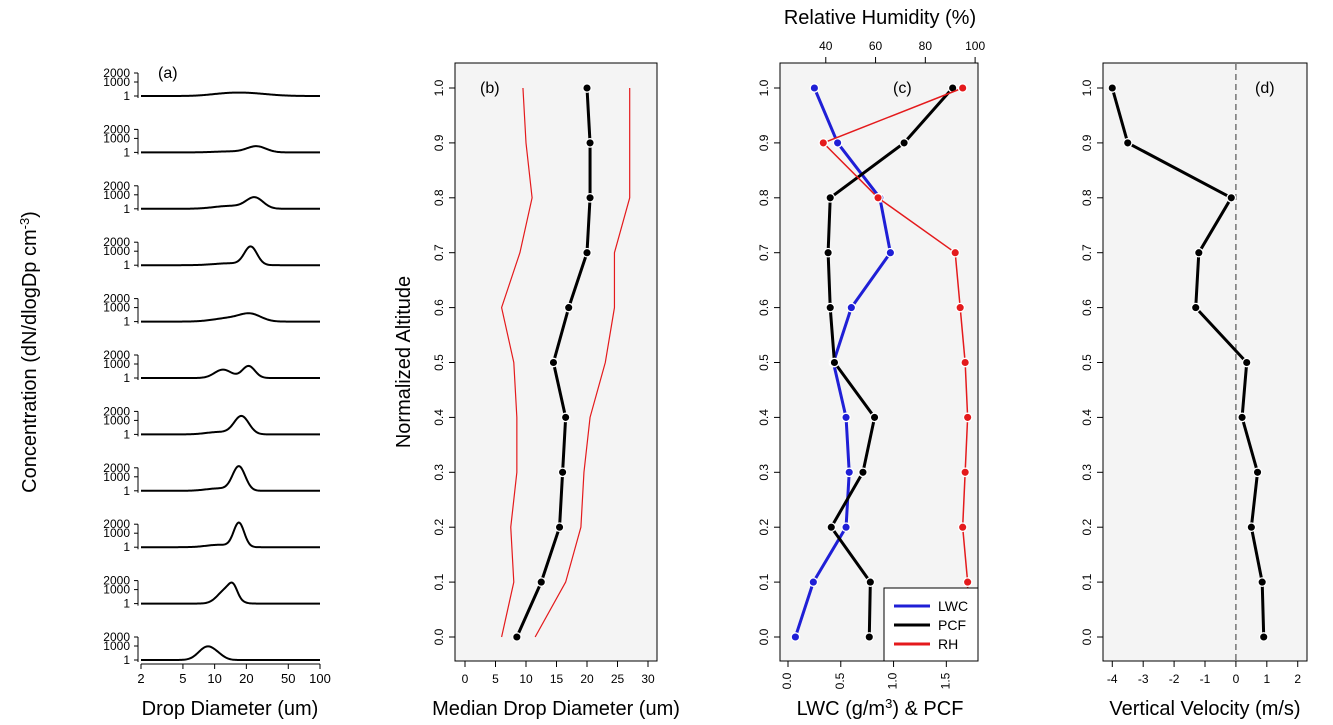 The width and height of the screenshot is (1333, 725). I want to click on panel-c-plot-area, so click(879, 362).